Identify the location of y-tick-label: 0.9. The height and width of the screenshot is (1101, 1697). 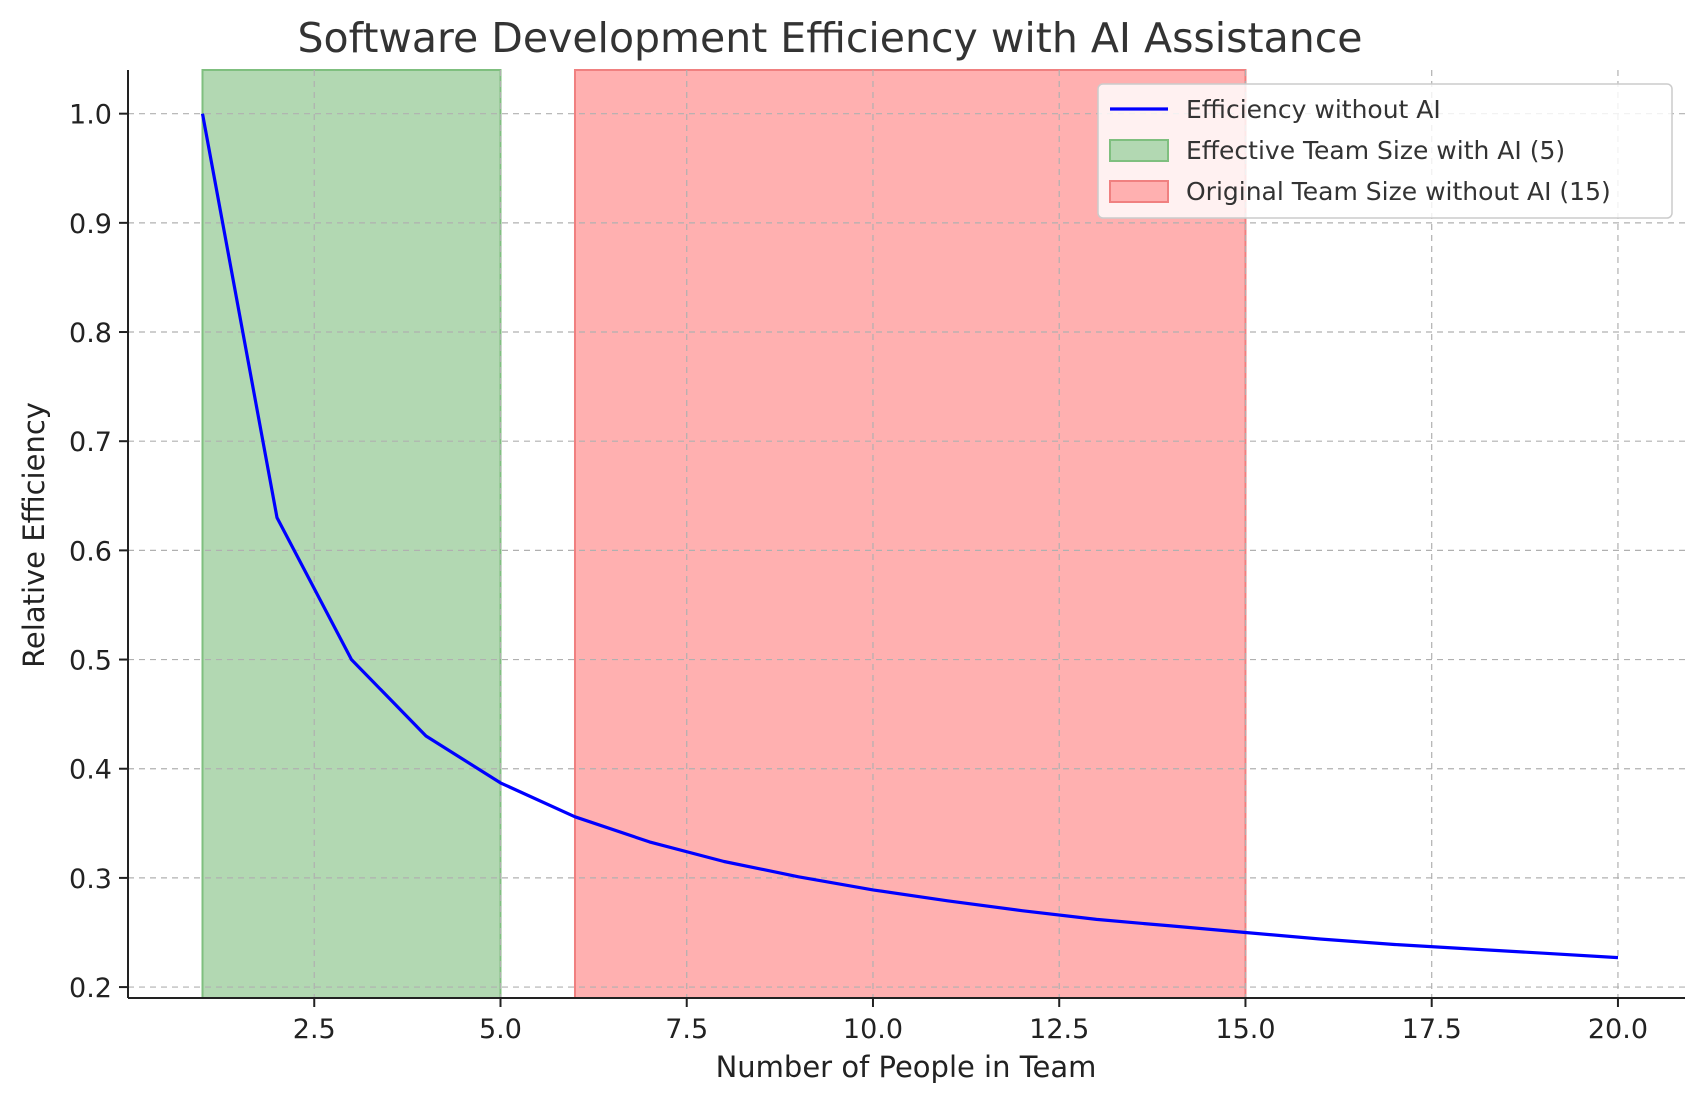
(90, 224).